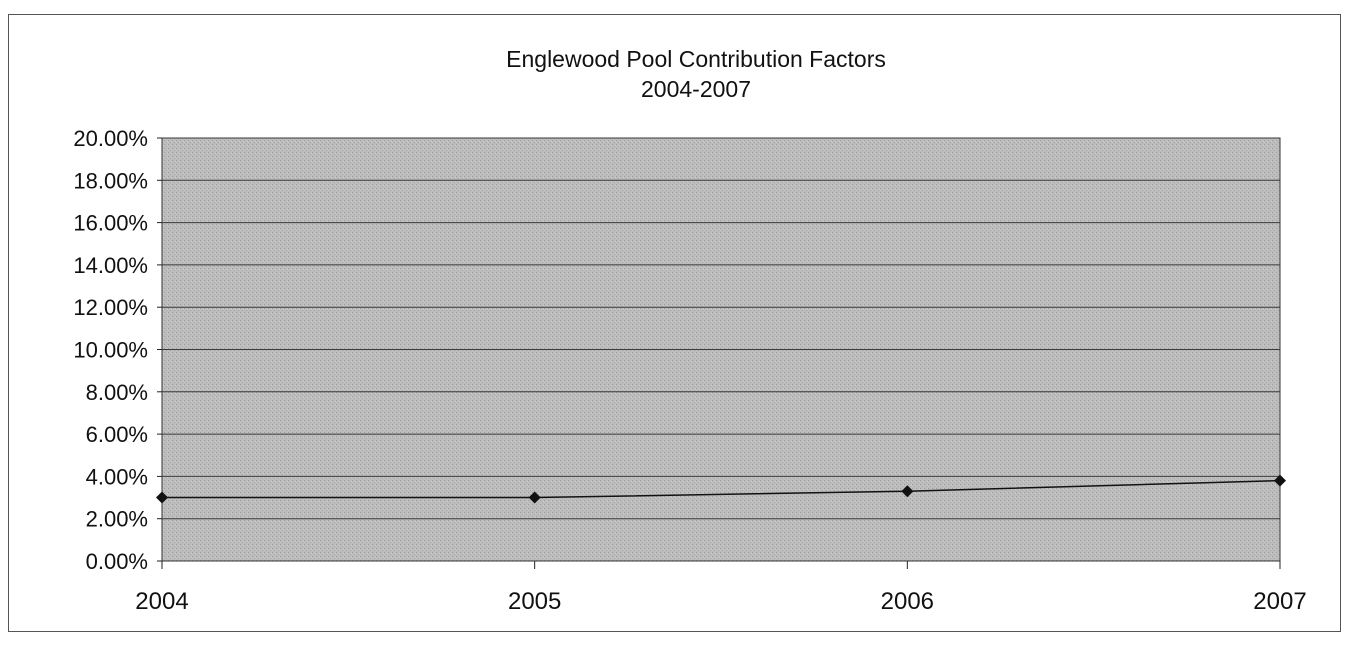  Describe the element at coordinates (110, 180) in the screenshot. I see `y-tick-label: 18.00%` at that location.